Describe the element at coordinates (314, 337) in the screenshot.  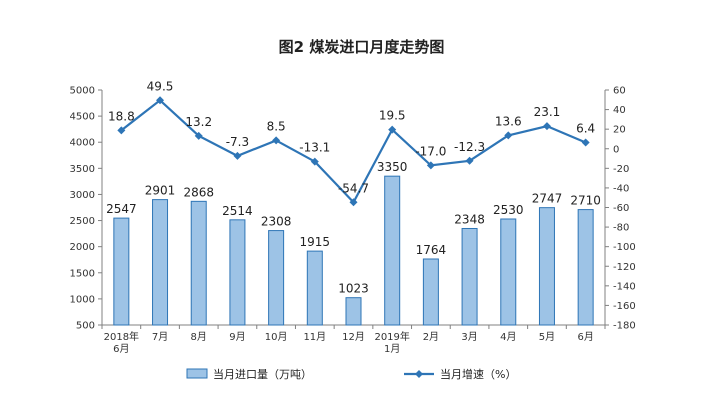
I see `x-tick-label: 11月` at that location.